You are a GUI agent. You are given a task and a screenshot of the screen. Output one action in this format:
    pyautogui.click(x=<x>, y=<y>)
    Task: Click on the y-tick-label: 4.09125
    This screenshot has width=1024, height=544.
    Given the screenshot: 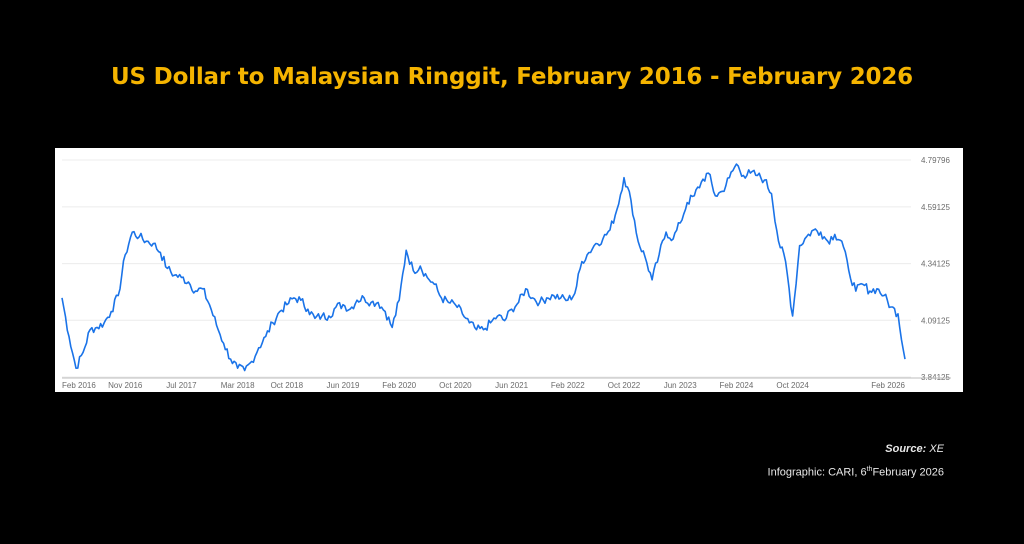 What is the action you would take?
    pyautogui.click(x=935, y=320)
    